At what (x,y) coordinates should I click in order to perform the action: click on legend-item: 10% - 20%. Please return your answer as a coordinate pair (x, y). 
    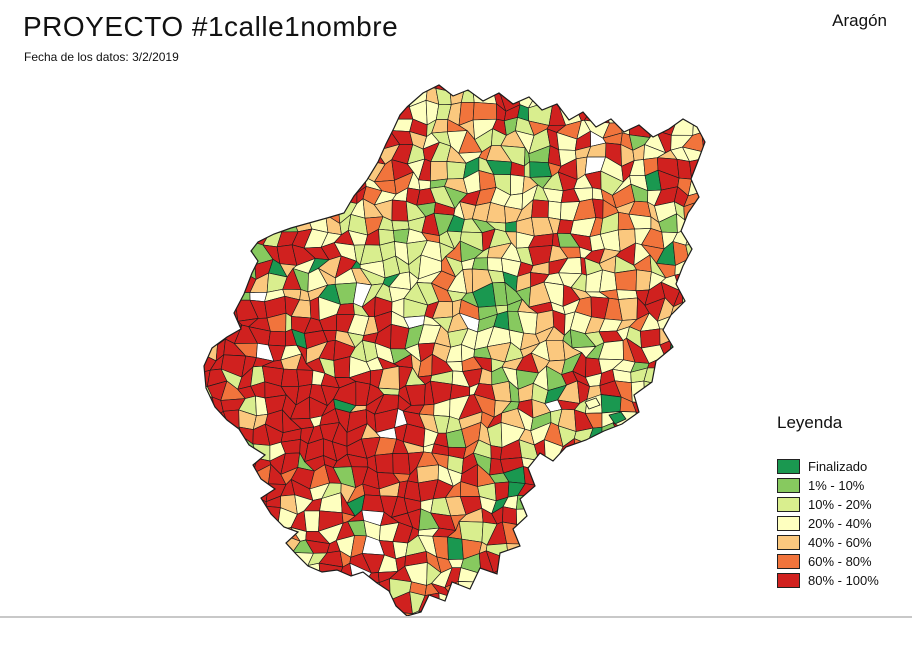
    Looking at the image, I should click on (828, 504).